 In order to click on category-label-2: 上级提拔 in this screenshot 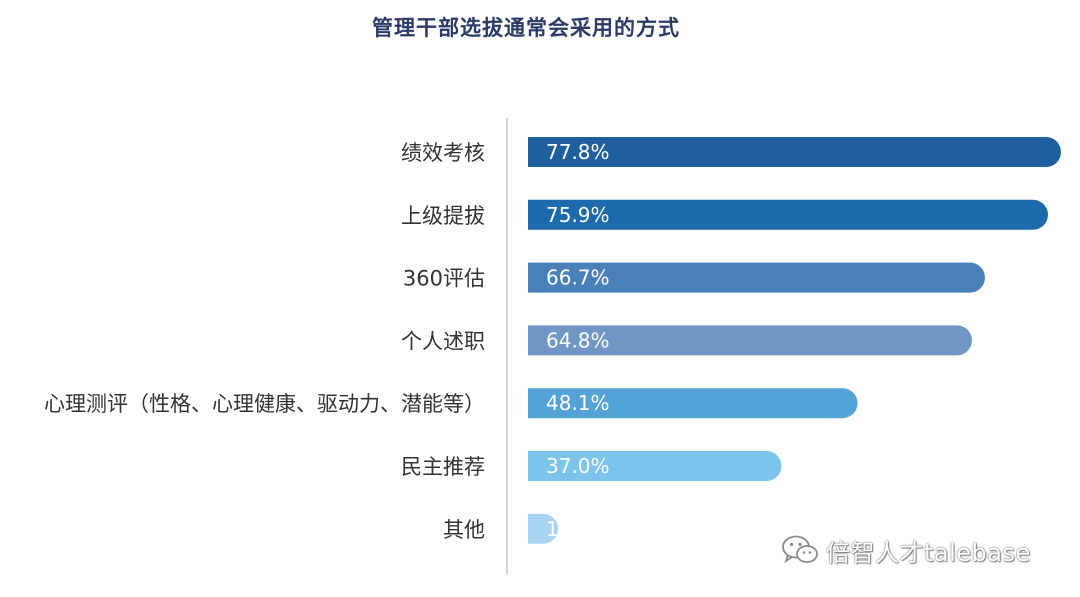, I will do `click(443, 216)`.